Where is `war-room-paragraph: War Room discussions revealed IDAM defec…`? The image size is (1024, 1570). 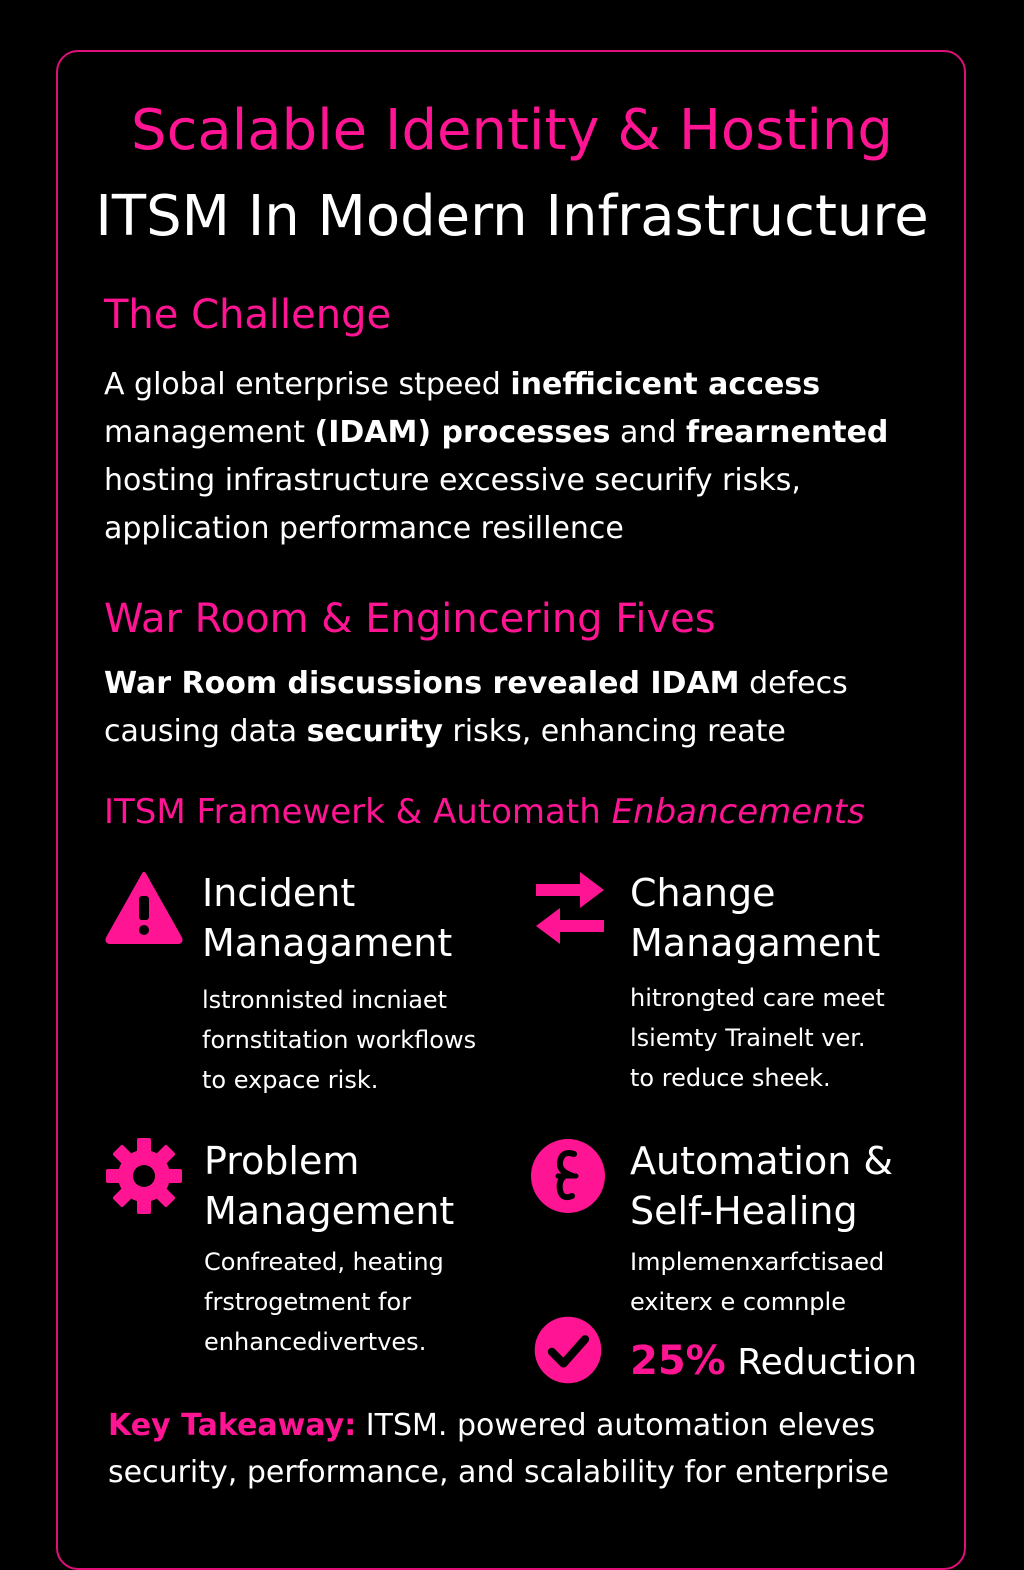
war-room-paragraph: War Room discussions revealed IDAM defec… is located at coordinates (476, 707).